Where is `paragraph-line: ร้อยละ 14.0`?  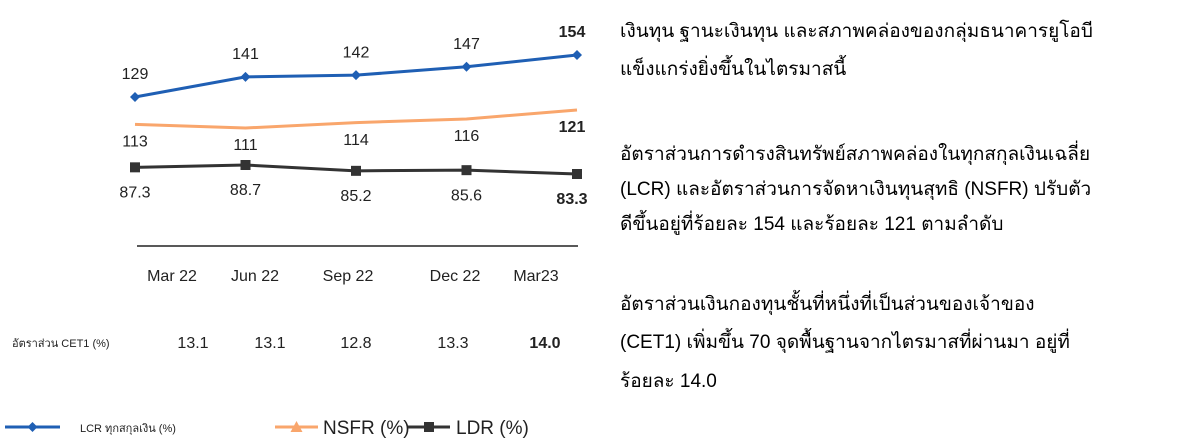 paragraph-line: ร้อยละ 14.0 is located at coordinates (668, 381).